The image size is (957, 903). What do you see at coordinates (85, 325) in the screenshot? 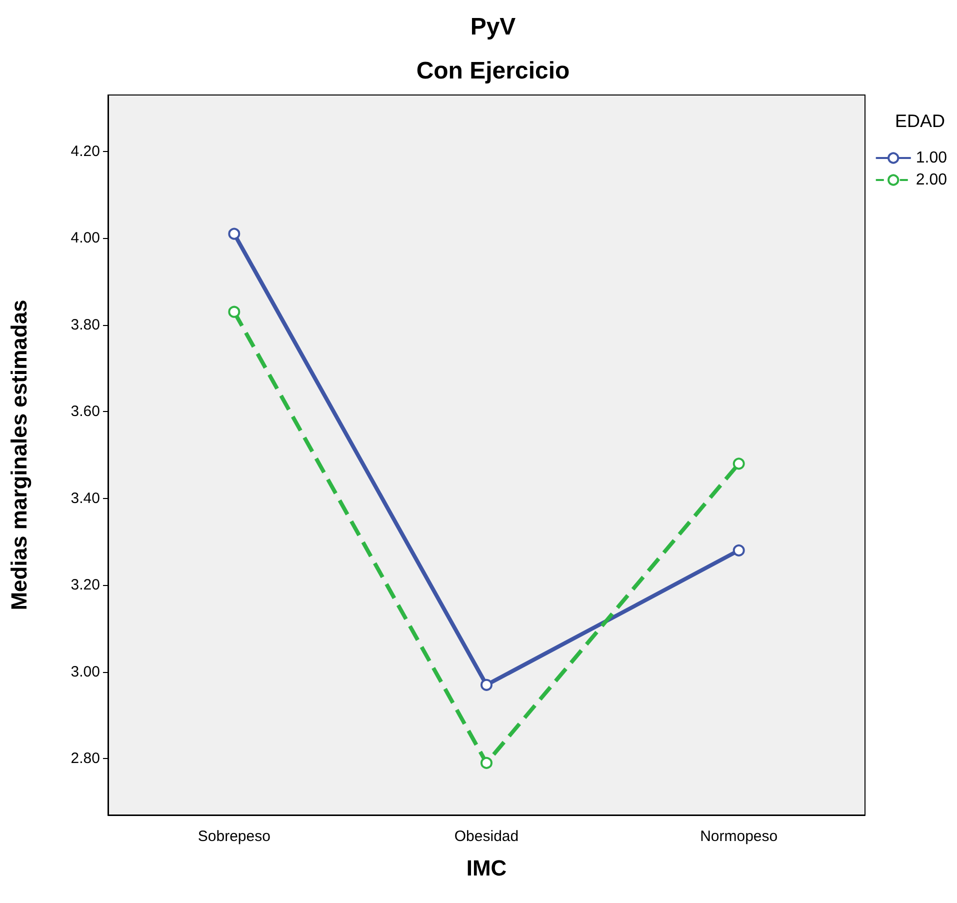
I see `y-tick-label: 3.80` at bounding box center [85, 325].